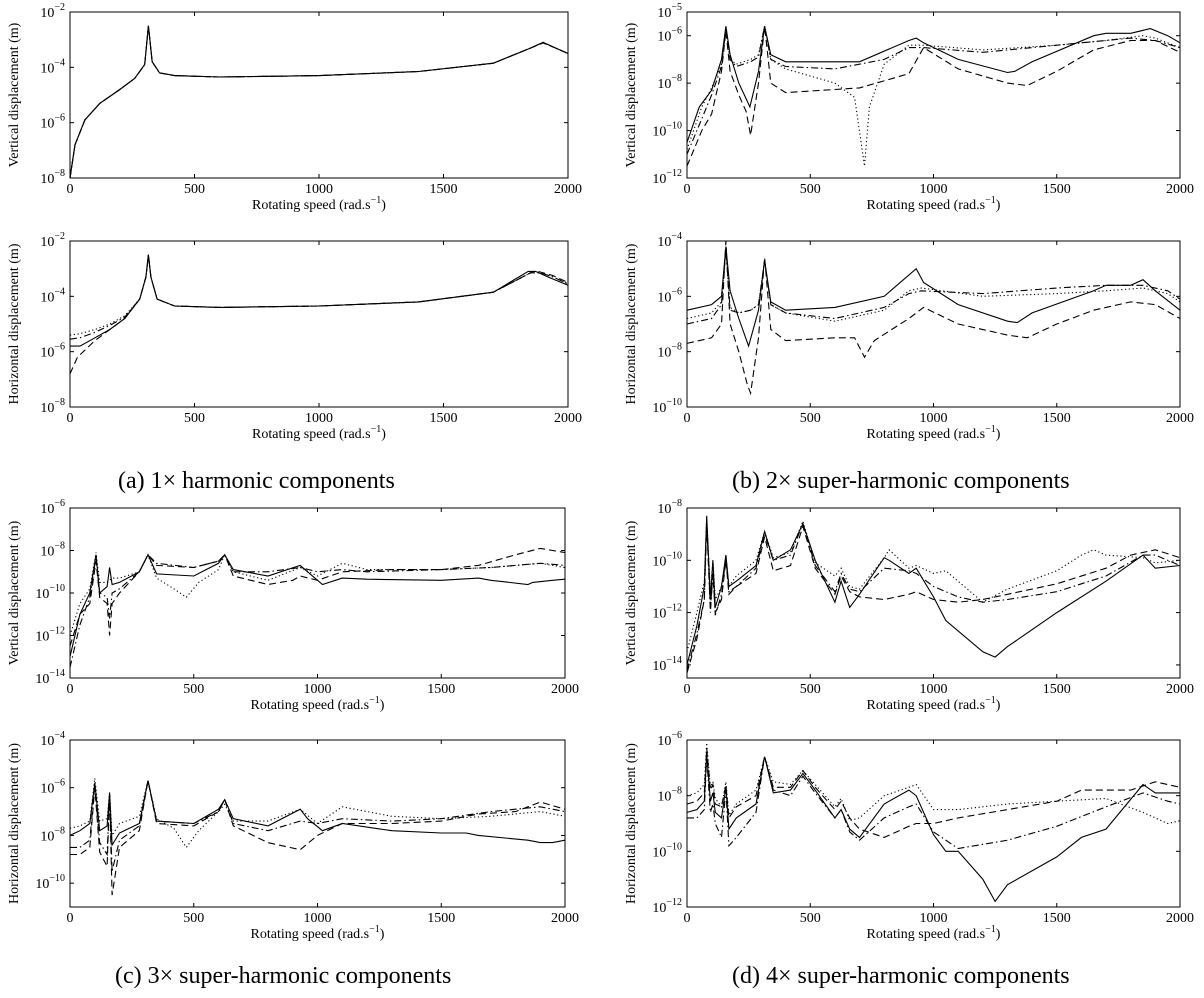 This screenshot has width=1204, height=998. Describe the element at coordinates (256, 481) in the screenshot. I see `caption-a: (a) 1× harmonic components` at that location.